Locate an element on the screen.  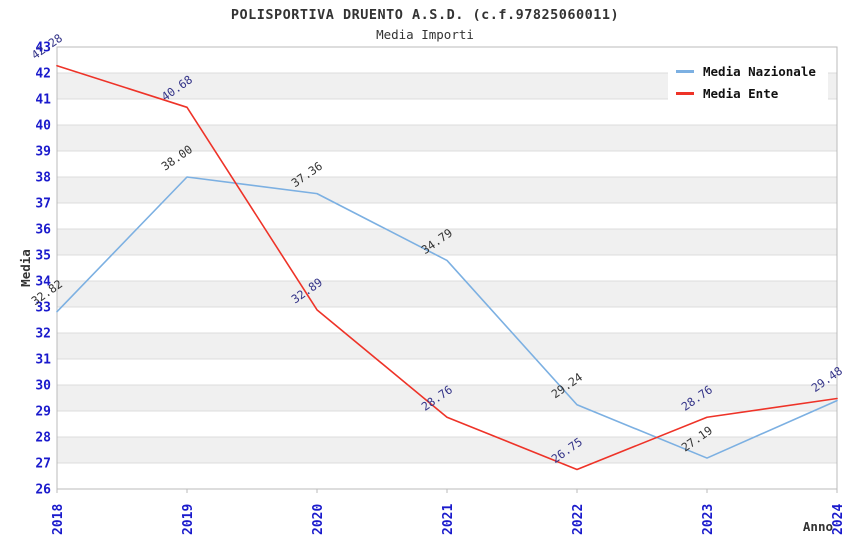
legend-item-media-ente: Media Ente is located at coordinates (746, 93).